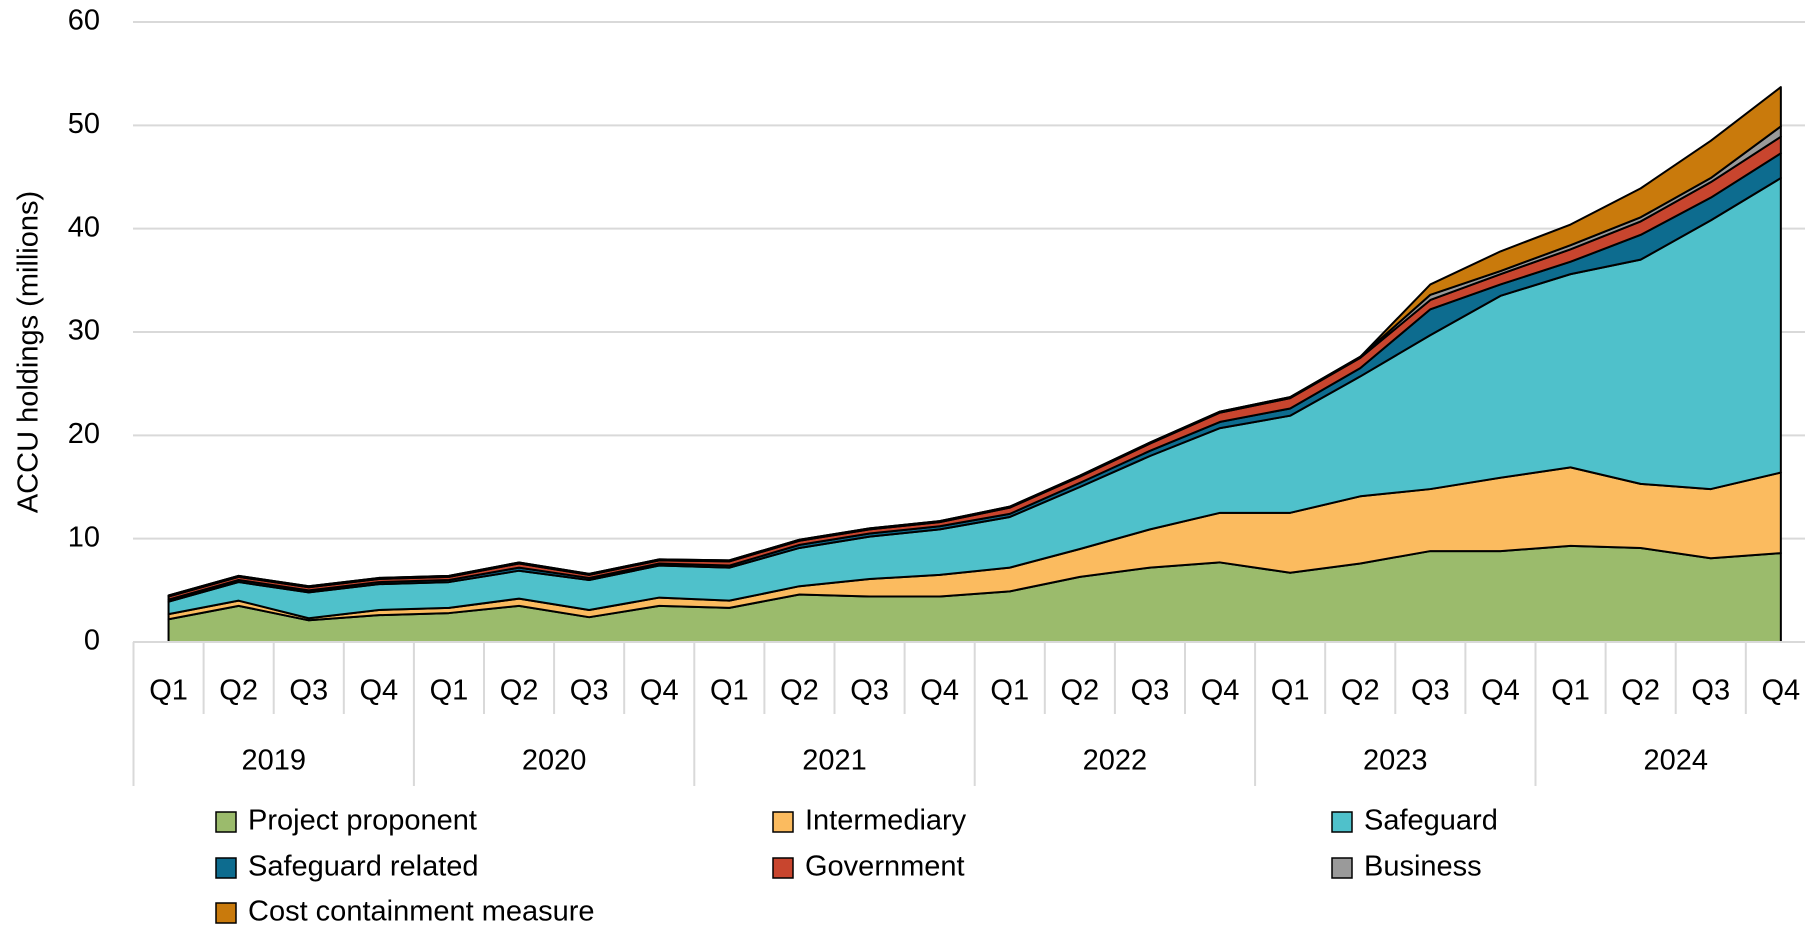 The width and height of the screenshot is (1805, 928). Describe the element at coordinates (1115, 761) in the screenshot. I see `x-group-label: 2022` at that location.